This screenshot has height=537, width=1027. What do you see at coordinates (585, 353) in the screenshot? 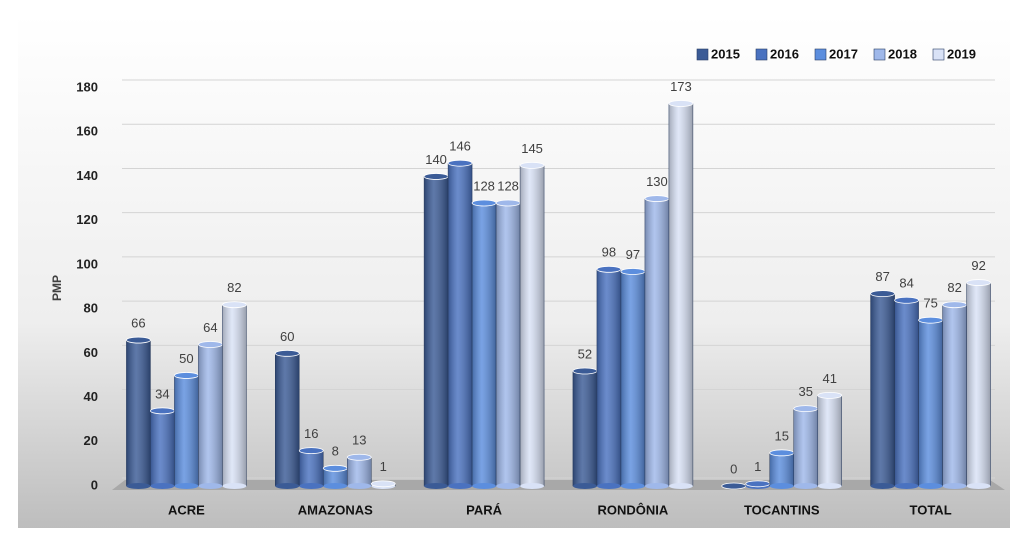
I see `data-label: 52` at bounding box center [585, 353].